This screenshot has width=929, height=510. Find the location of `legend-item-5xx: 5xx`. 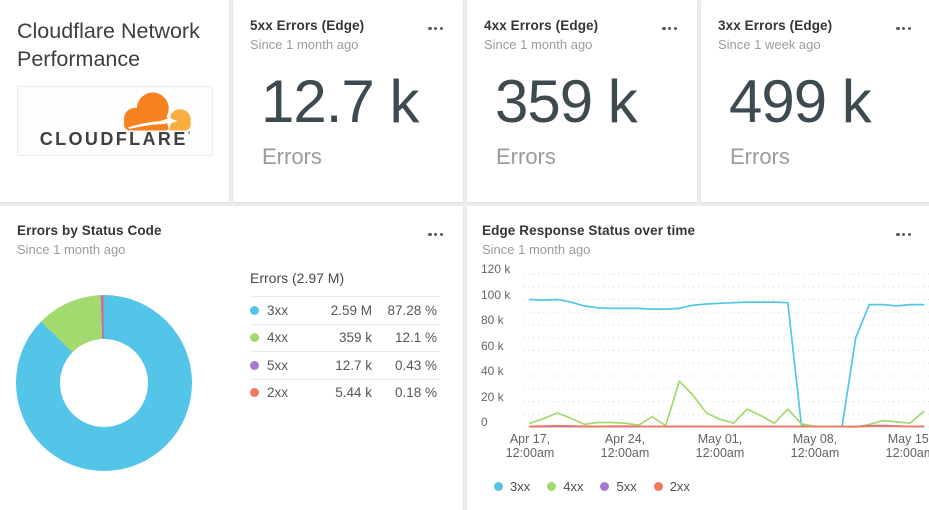

legend-item-5xx: 5xx is located at coordinates (618, 486).